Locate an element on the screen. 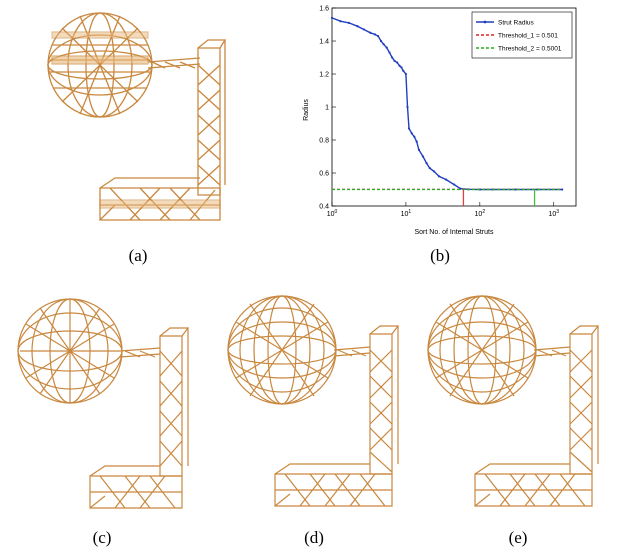  lattice-a is located at coordinates (137, 116).